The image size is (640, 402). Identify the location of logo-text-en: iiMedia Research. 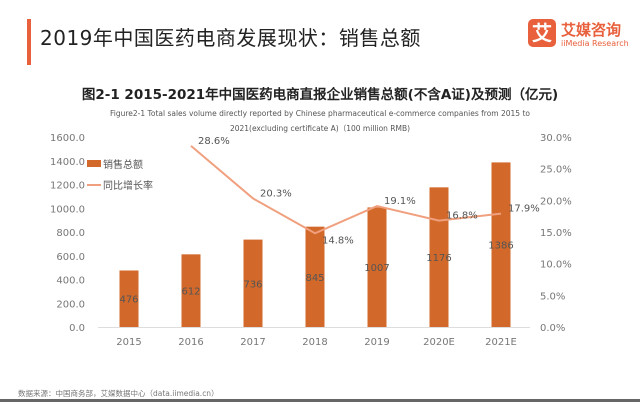
(595, 43).